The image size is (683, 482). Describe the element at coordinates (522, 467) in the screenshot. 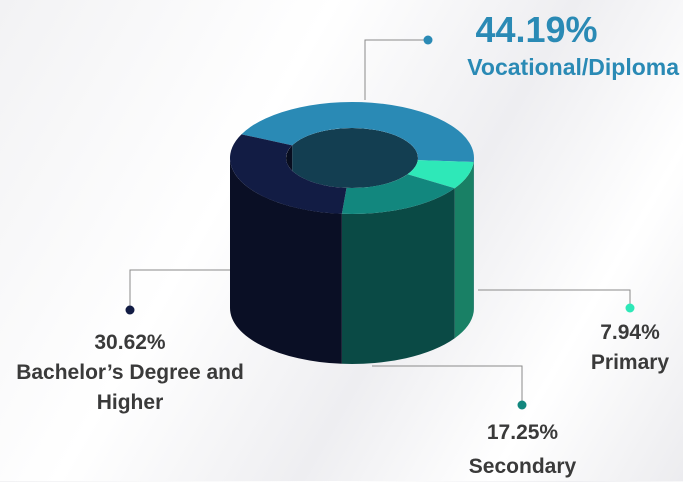

I see `category-label: Secondary` at that location.